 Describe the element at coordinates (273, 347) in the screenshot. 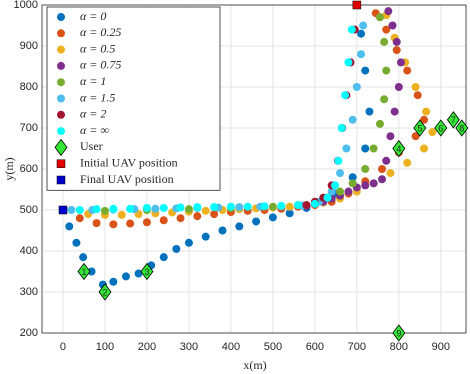

I see `x-tick-label: 500` at that location.